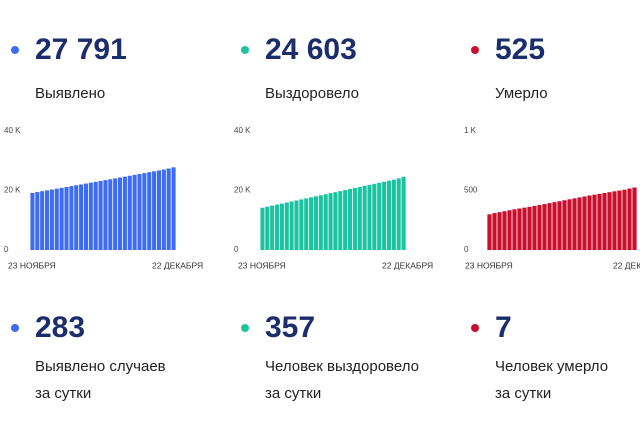 The height and width of the screenshot is (426, 640). What do you see at coordinates (503, 327) in the screenshot?
I see `daily-value: 7` at bounding box center [503, 327].